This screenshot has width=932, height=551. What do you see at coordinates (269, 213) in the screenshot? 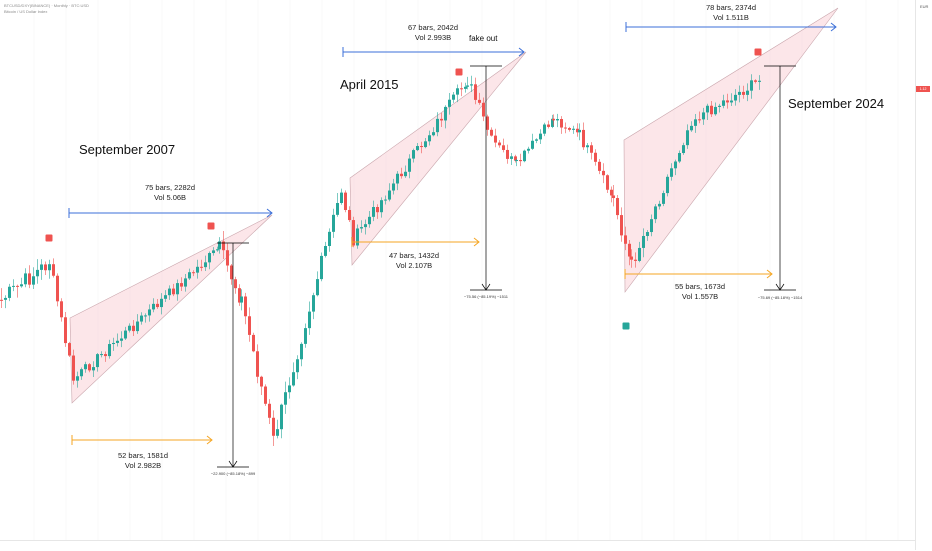
I see `range-arrow-2007-top-head` at bounding box center [269, 213].